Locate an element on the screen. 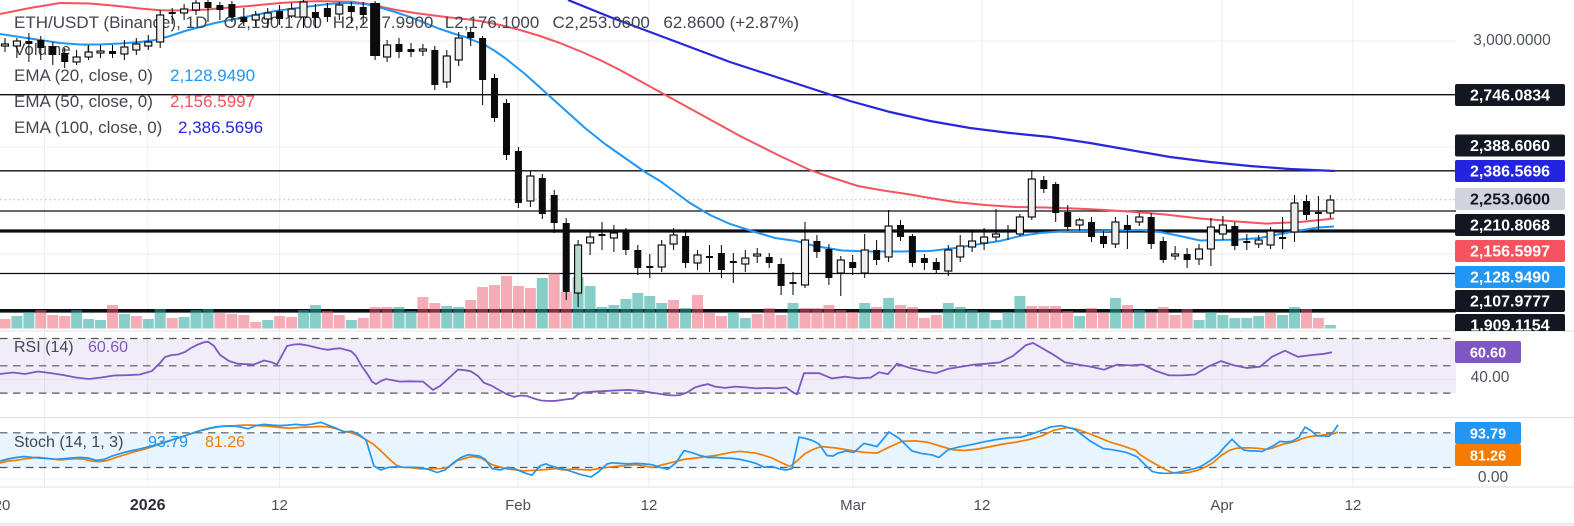 The width and height of the screenshot is (1574, 526). svg-text: 62.8600 (+2.87%) is located at coordinates (731, 22).